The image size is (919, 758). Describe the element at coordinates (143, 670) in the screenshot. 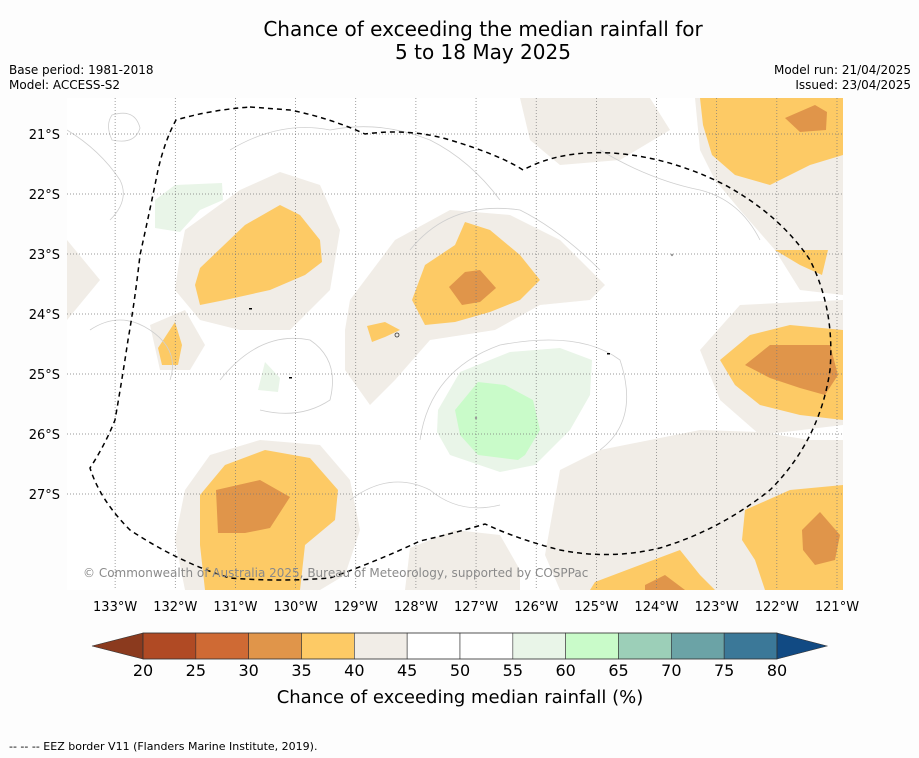

I see `colorbar-tick-label: 20` at that location.